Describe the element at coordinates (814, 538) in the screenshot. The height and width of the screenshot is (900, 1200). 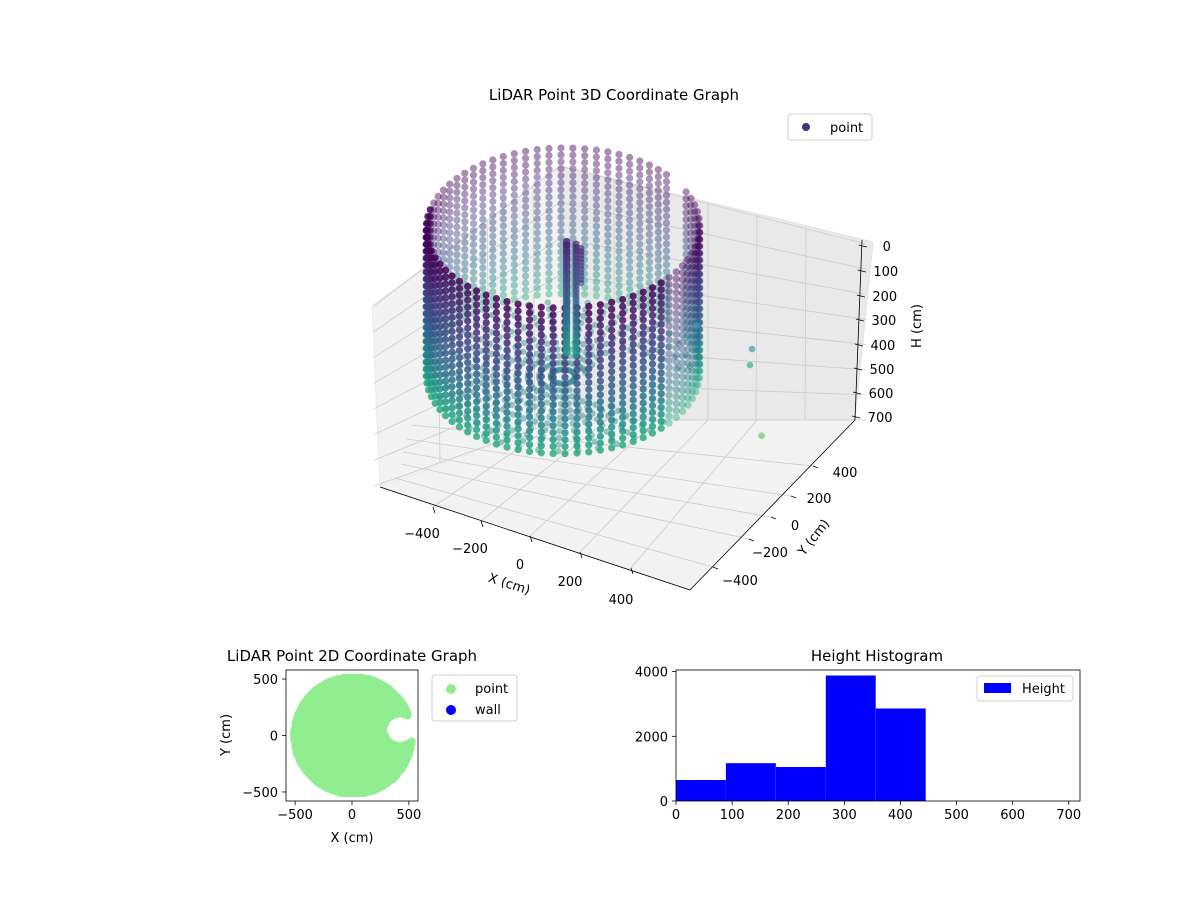
I see `y-axis-label-3d: Y (cm)` at that location.